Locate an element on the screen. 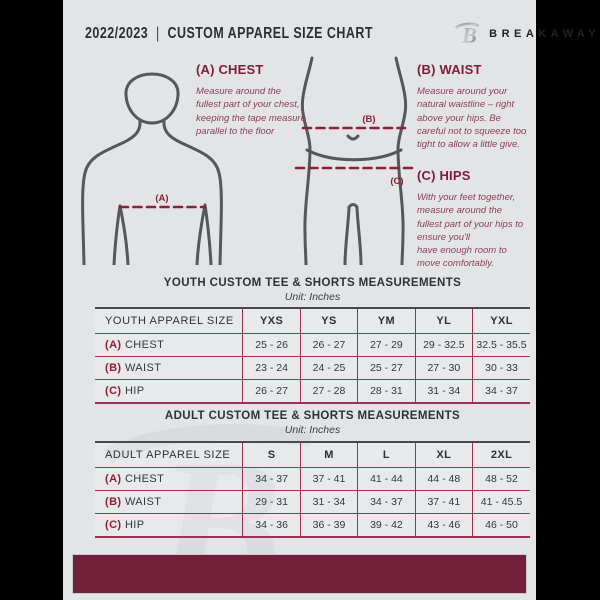 This screenshot has height=600, width=600. measurement-value-cell: 48 - 52 is located at coordinates (501, 479).